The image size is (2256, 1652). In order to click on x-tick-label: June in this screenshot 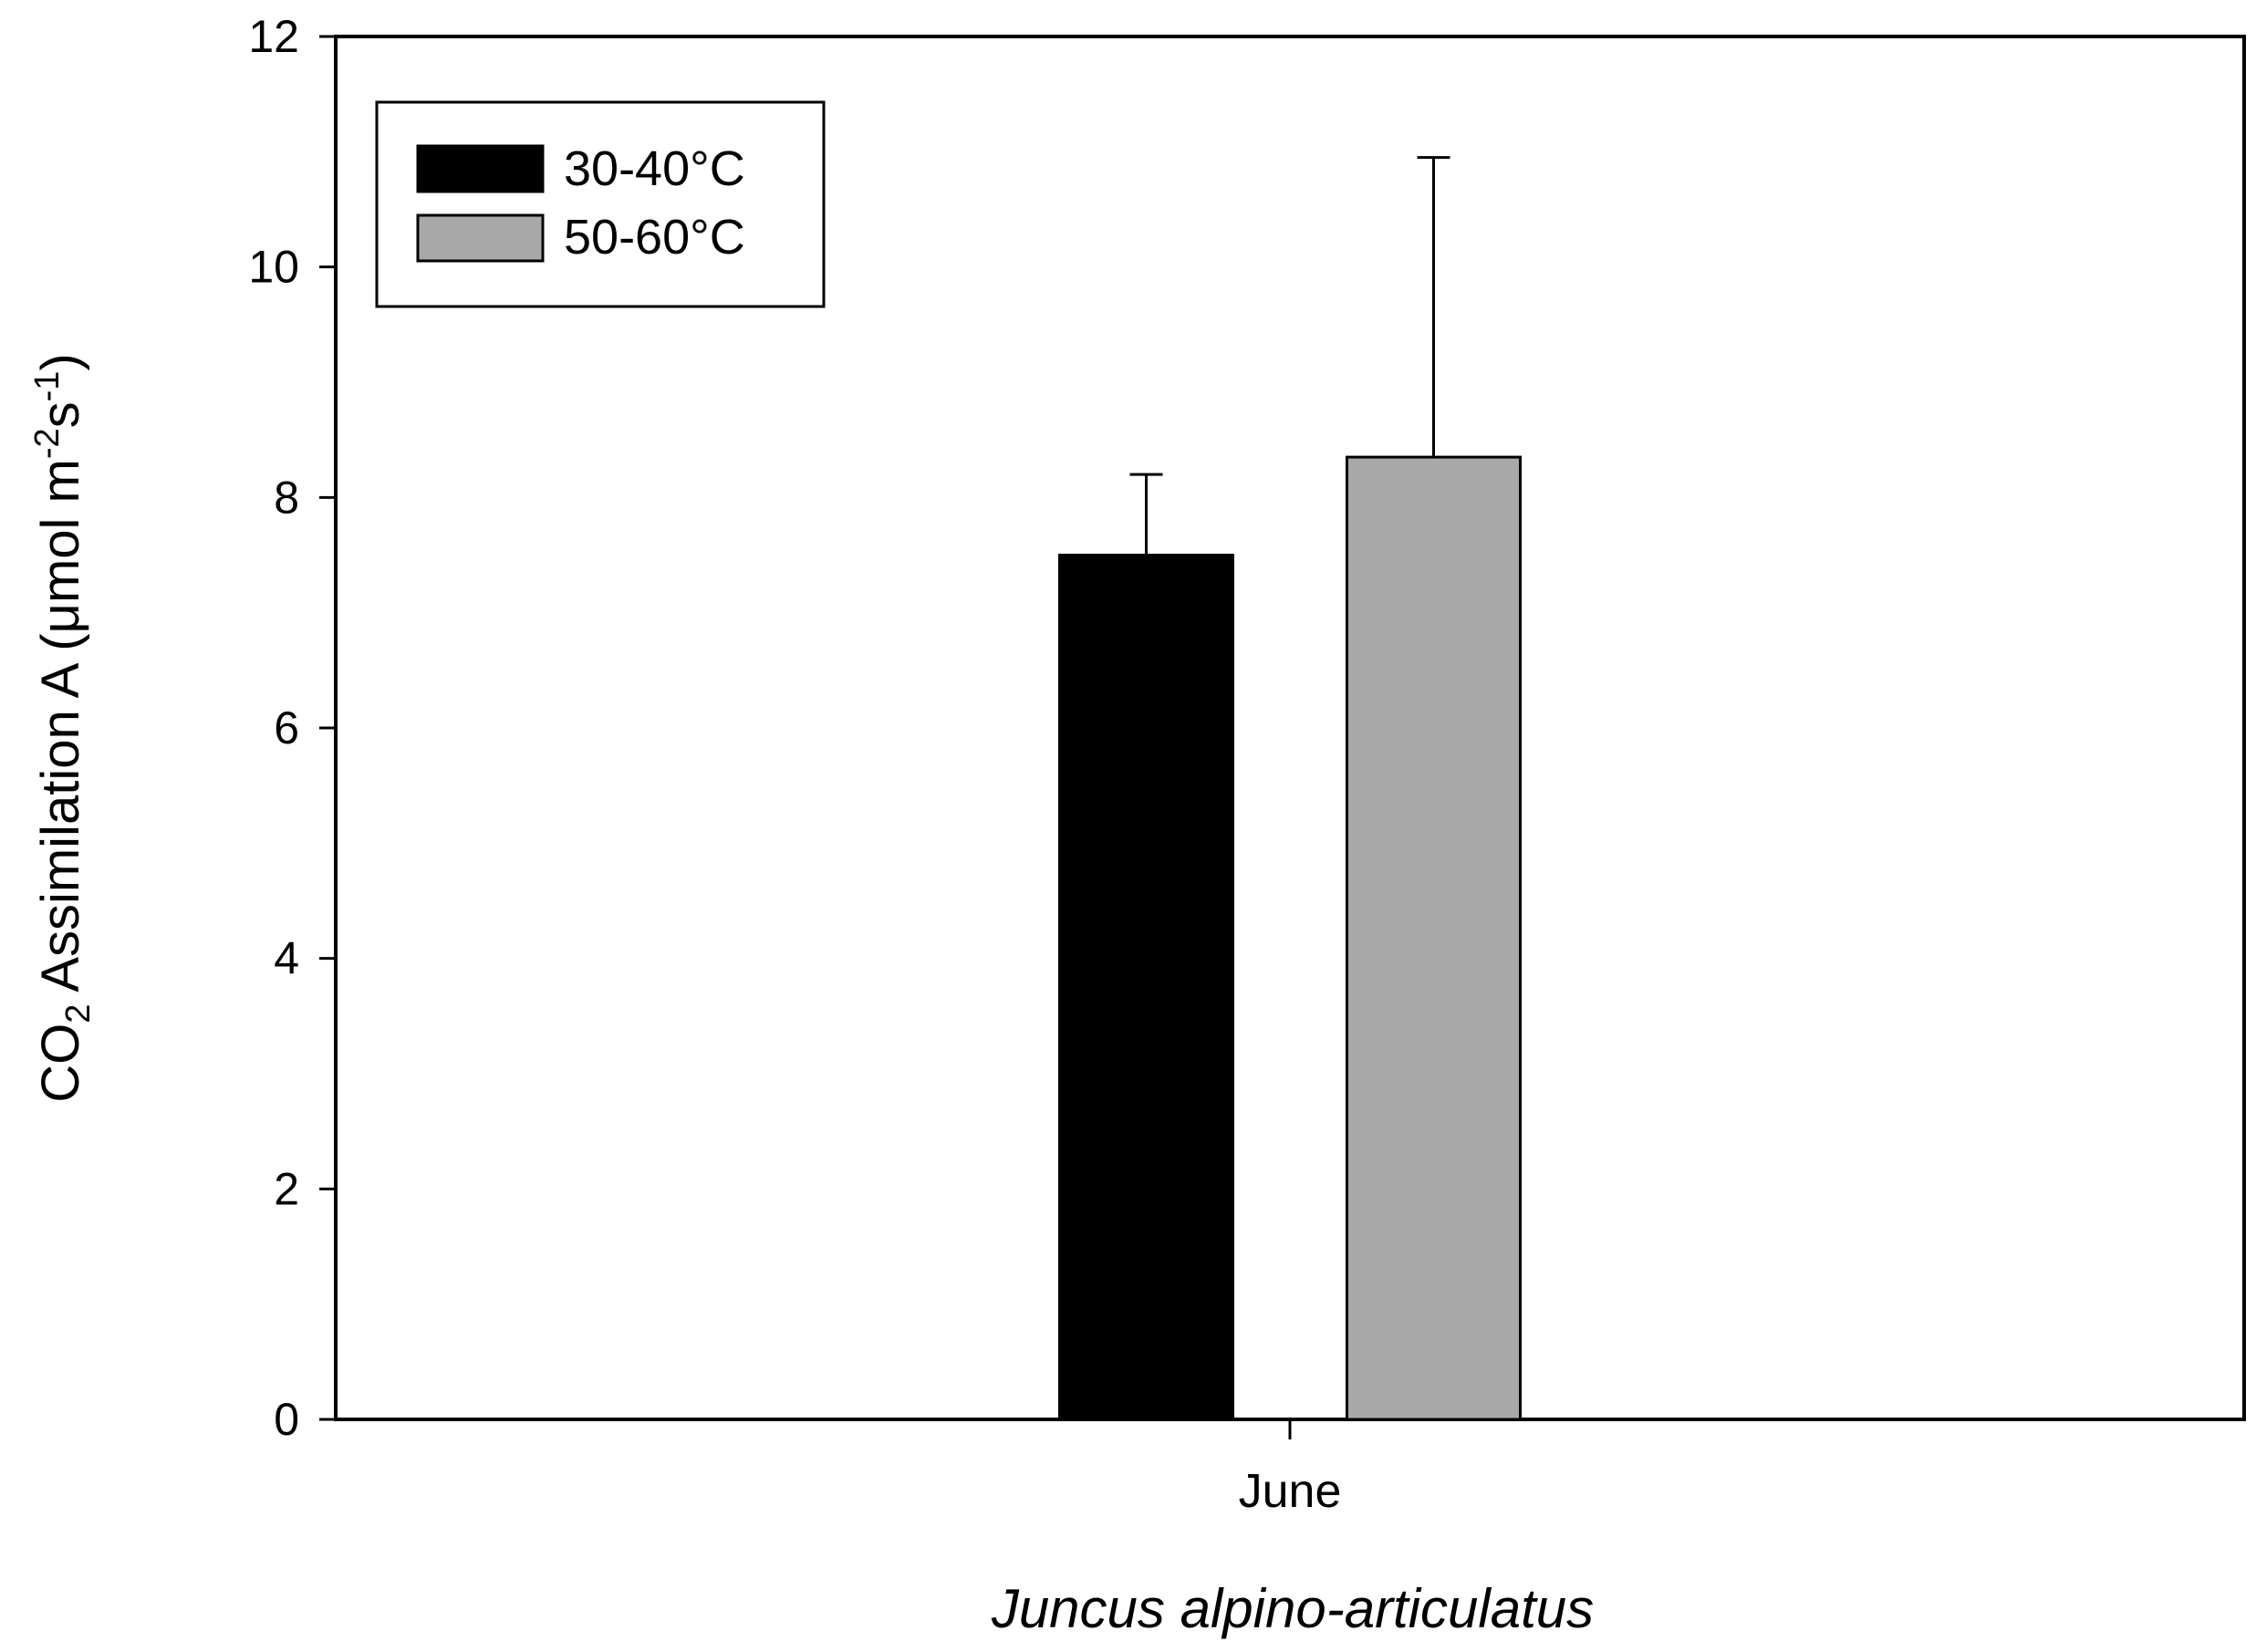, I will do `click(1290, 1491)`.